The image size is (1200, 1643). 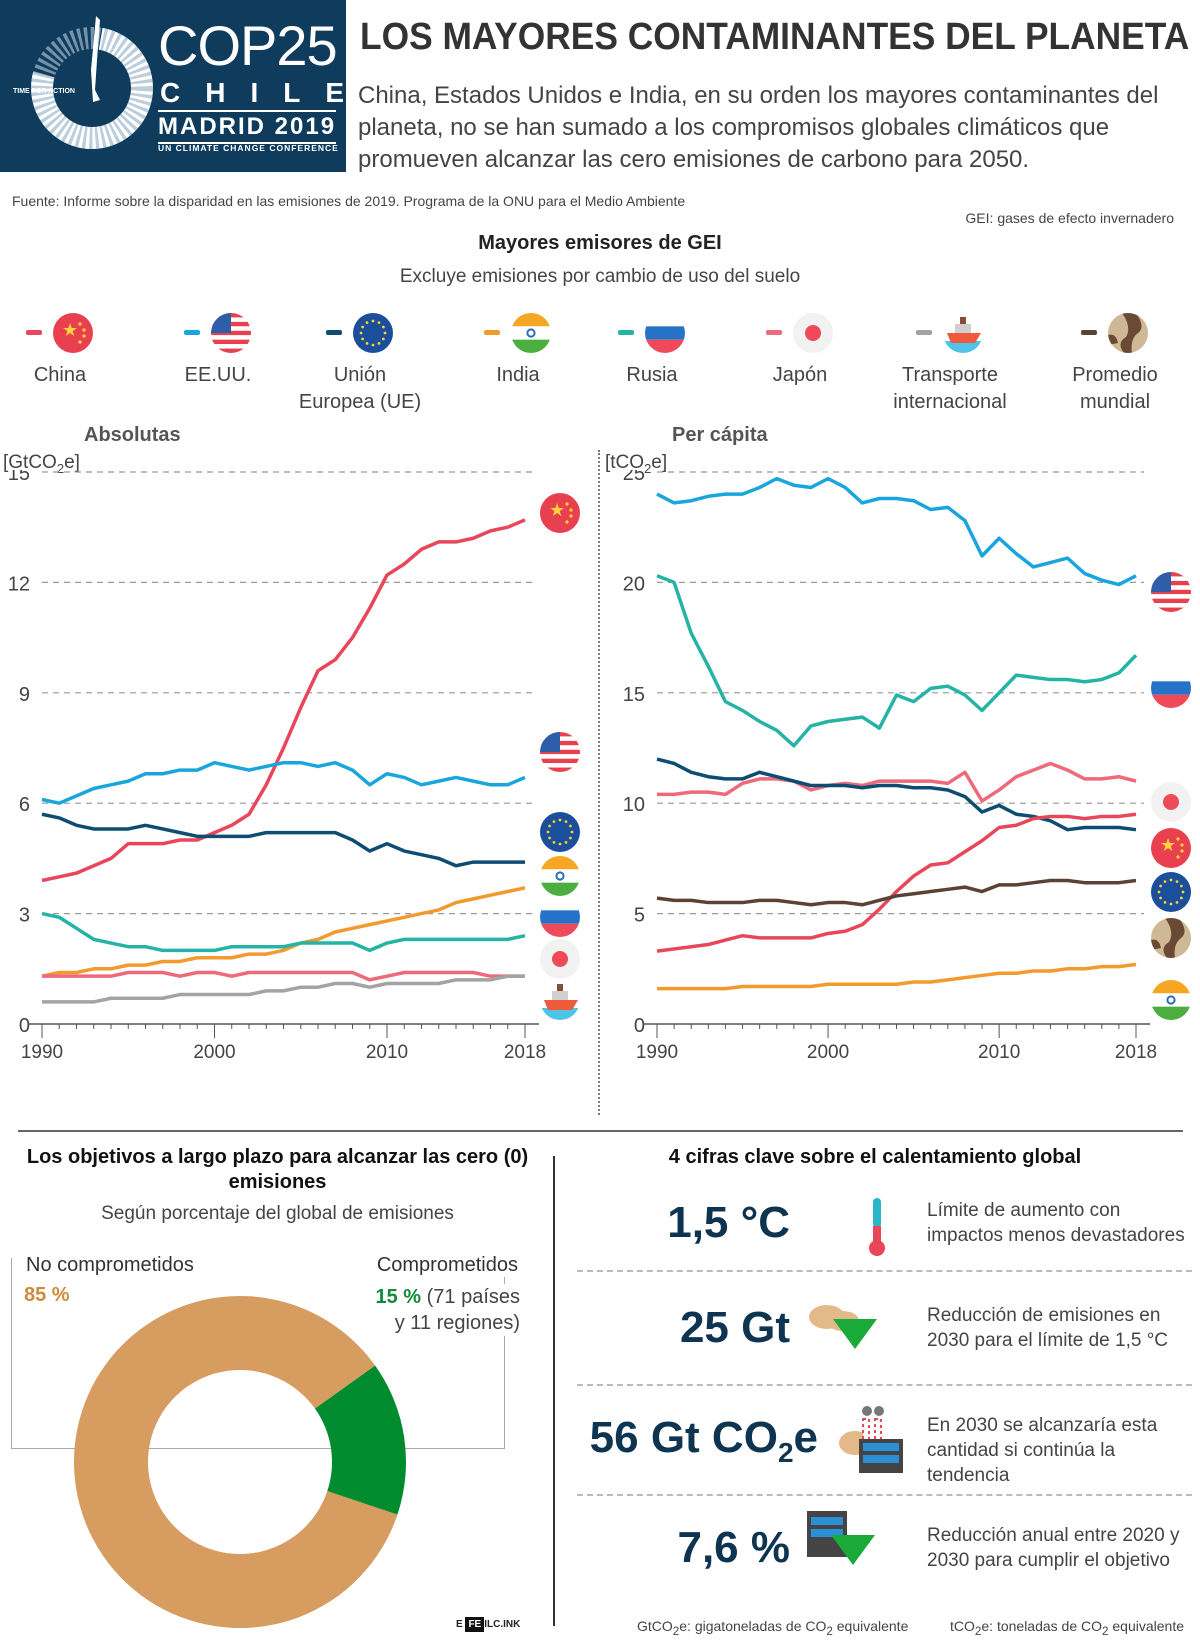 I want to click on commitment-donut-chart, so click(x=239, y=1462).